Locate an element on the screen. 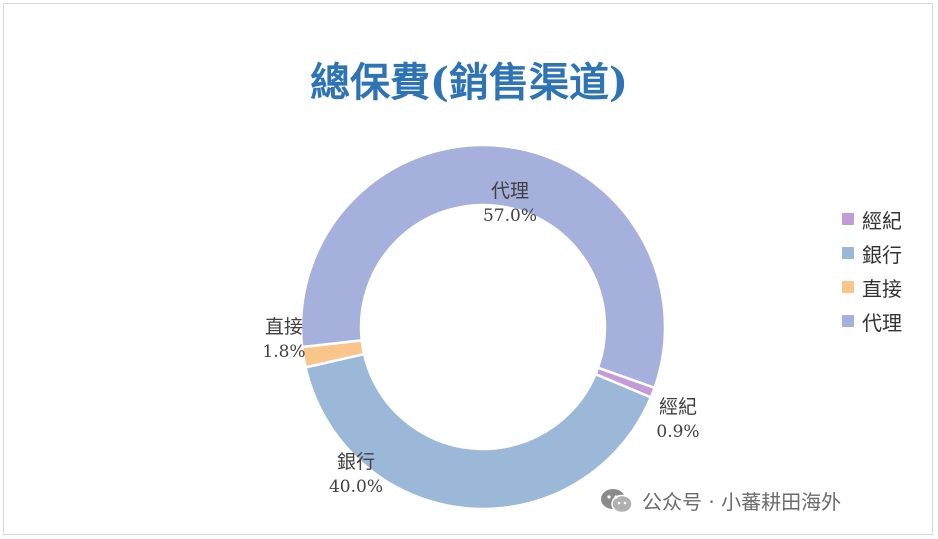  legend-item-agency: 代理 is located at coordinates (872, 321).